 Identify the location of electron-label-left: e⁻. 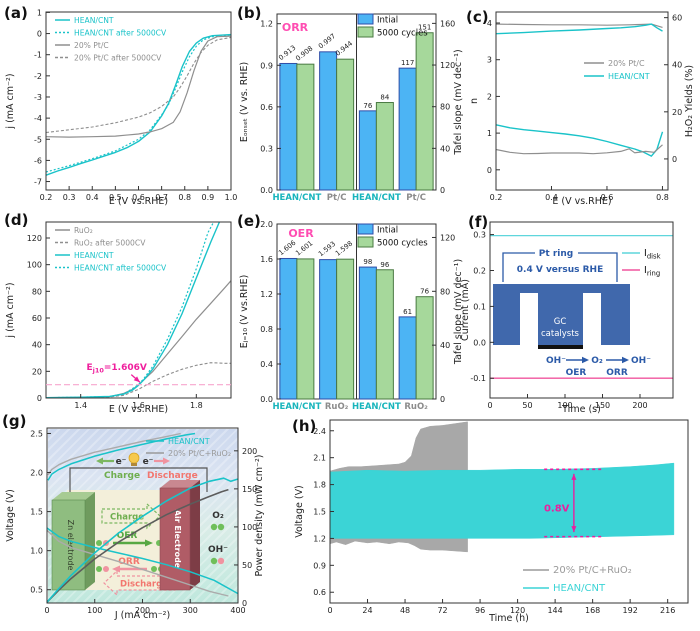
(121, 462).